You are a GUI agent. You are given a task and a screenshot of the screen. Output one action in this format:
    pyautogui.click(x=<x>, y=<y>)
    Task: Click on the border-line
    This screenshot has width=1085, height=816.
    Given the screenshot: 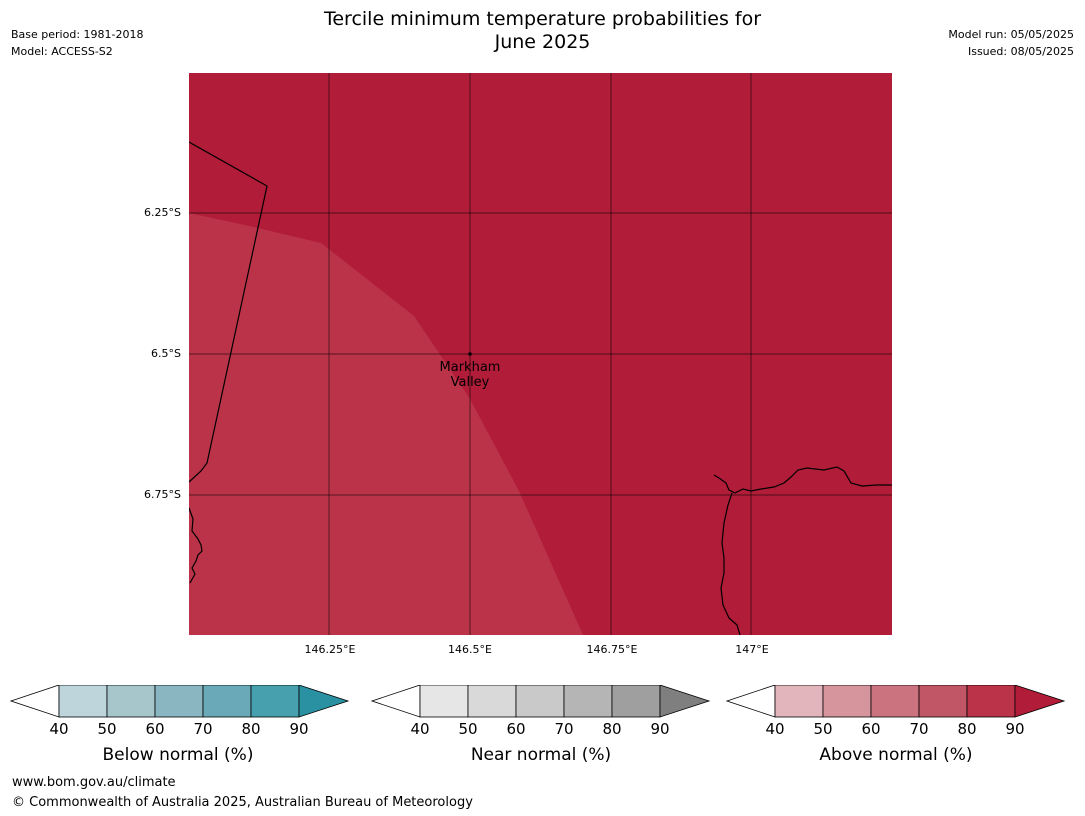 What is the action you would take?
    pyautogui.click(x=228, y=312)
    